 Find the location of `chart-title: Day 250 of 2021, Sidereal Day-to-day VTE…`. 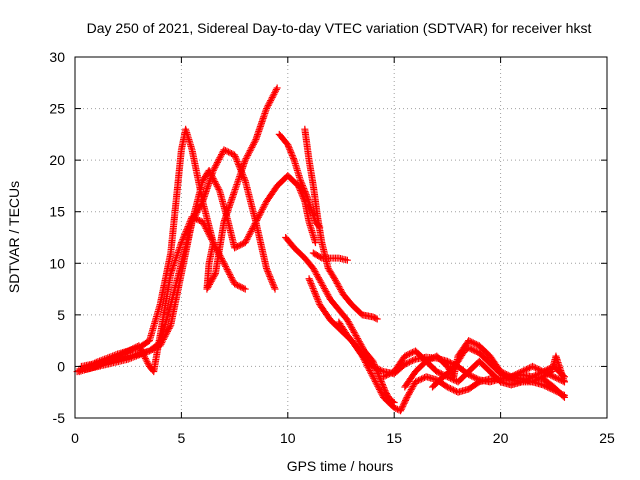

chart-title: Day 250 of 2021, Sidereal Day-to-day VTE… is located at coordinates (339, 28).